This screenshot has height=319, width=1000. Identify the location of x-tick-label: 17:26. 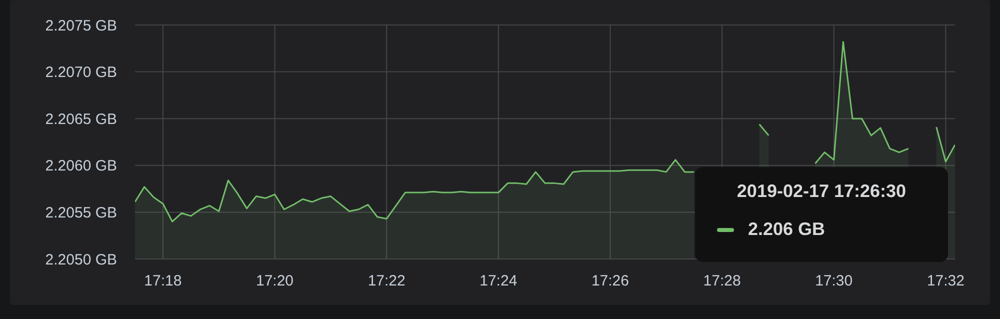
(610, 281).